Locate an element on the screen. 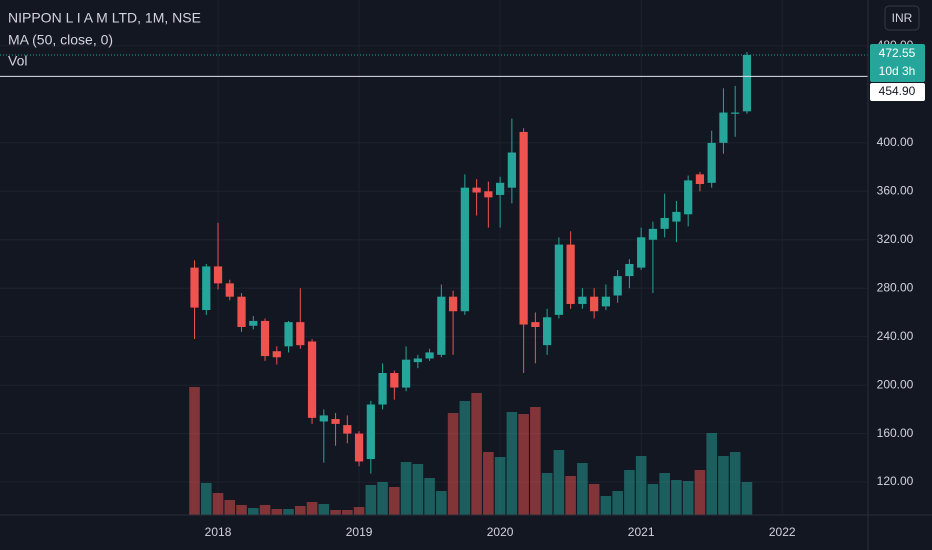 The image size is (932, 550). countdown-label: 10d 3h is located at coordinates (897, 71).